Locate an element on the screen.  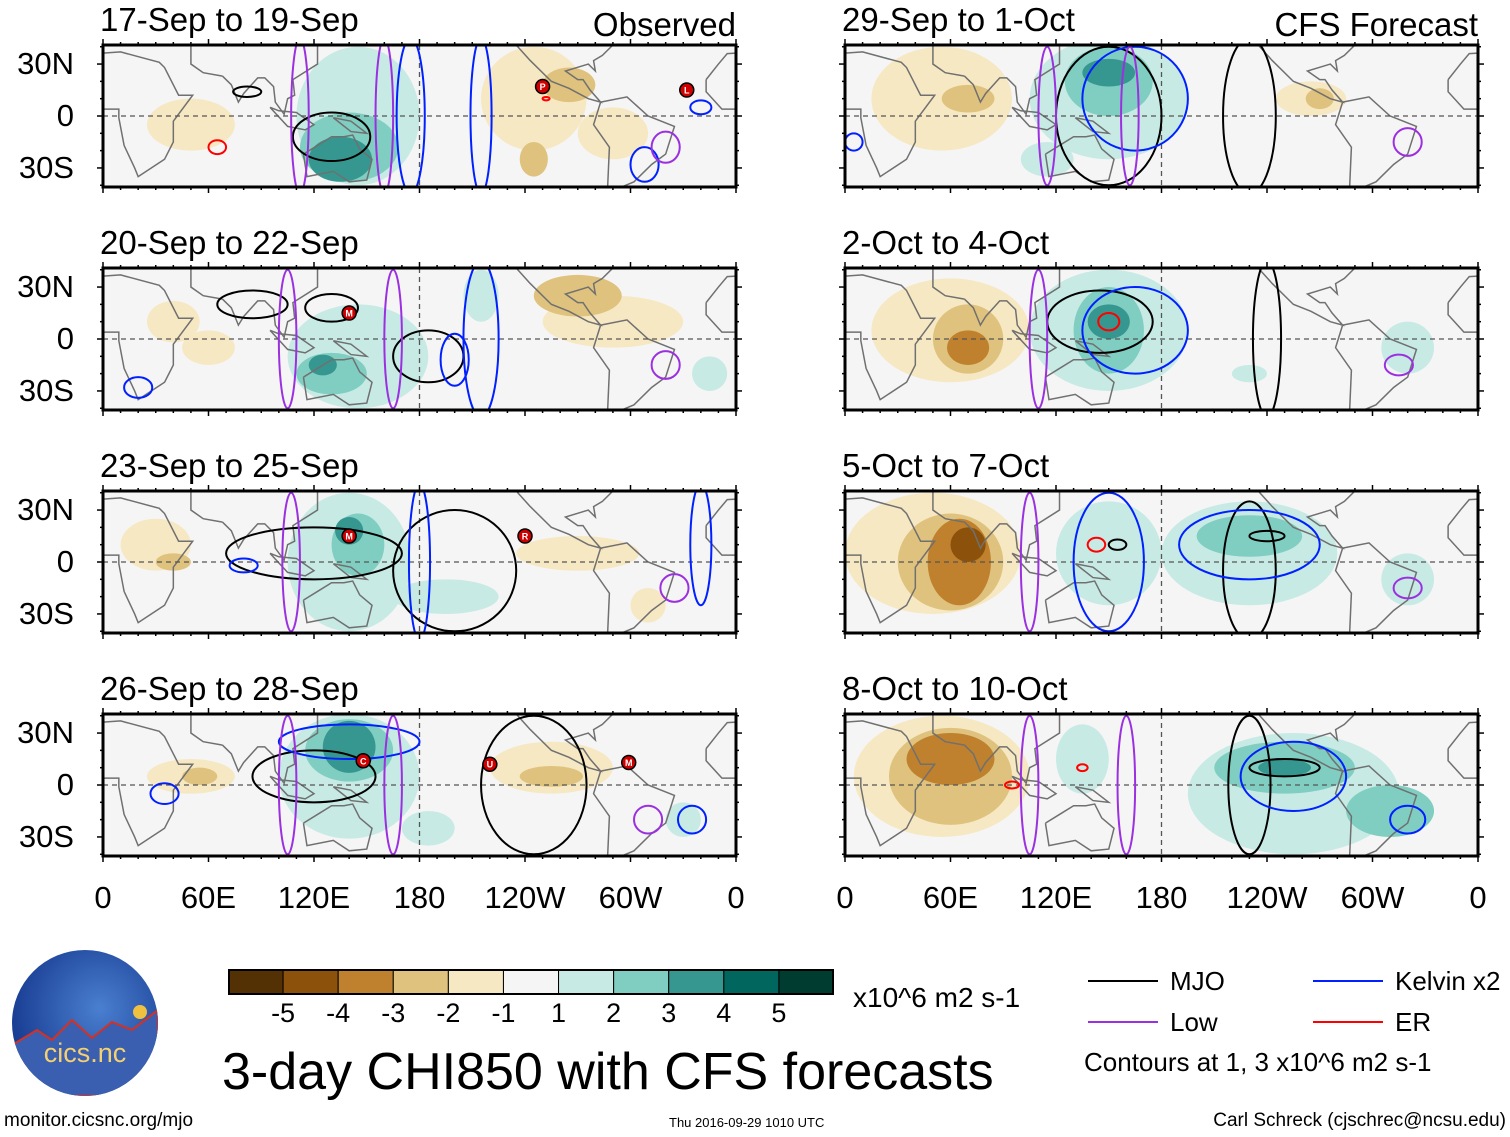
legend-label: MJO is located at coordinates (1197, 981).